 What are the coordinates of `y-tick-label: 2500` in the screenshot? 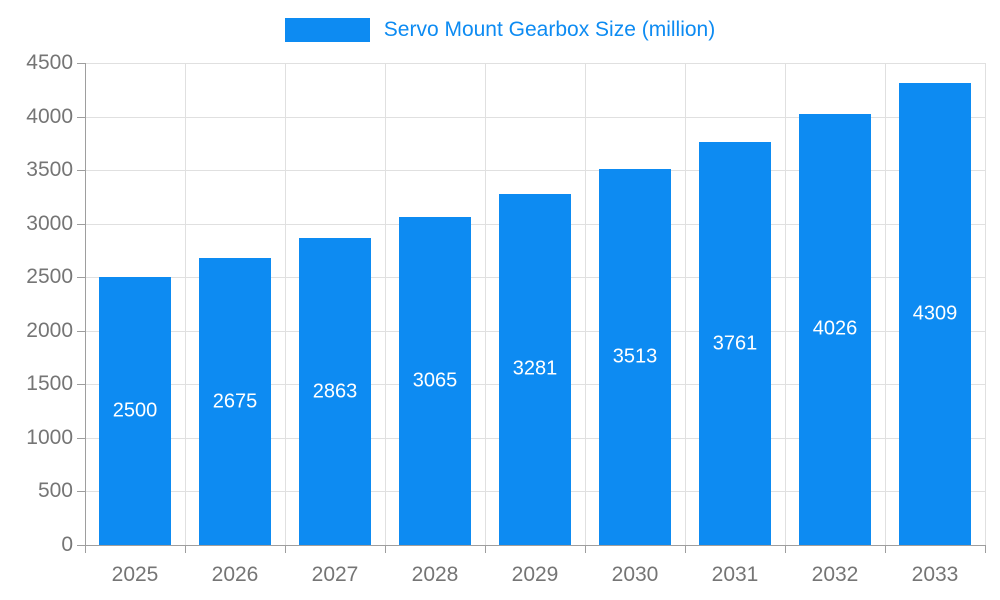 It's located at (49, 277).